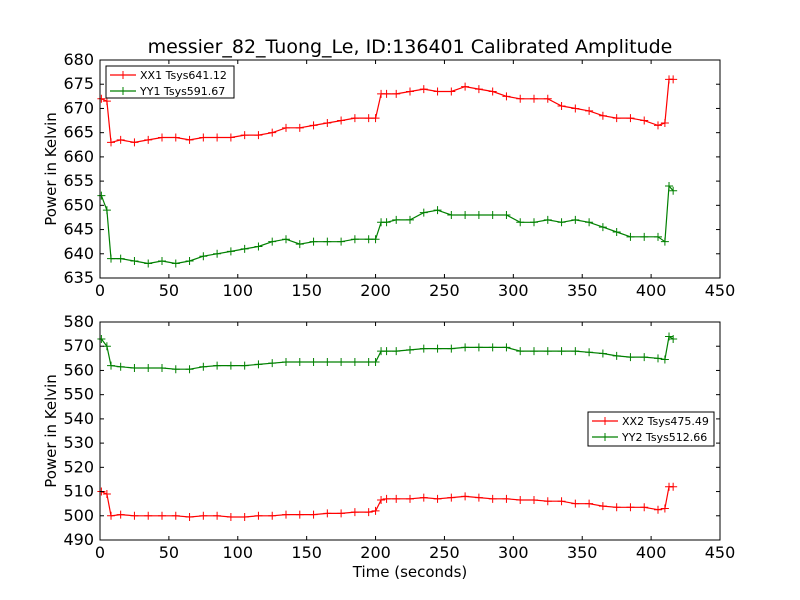 The width and height of the screenshot is (800, 600). What do you see at coordinates (78, 466) in the screenshot?
I see `y-tick-label: 520` at bounding box center [78, 466].